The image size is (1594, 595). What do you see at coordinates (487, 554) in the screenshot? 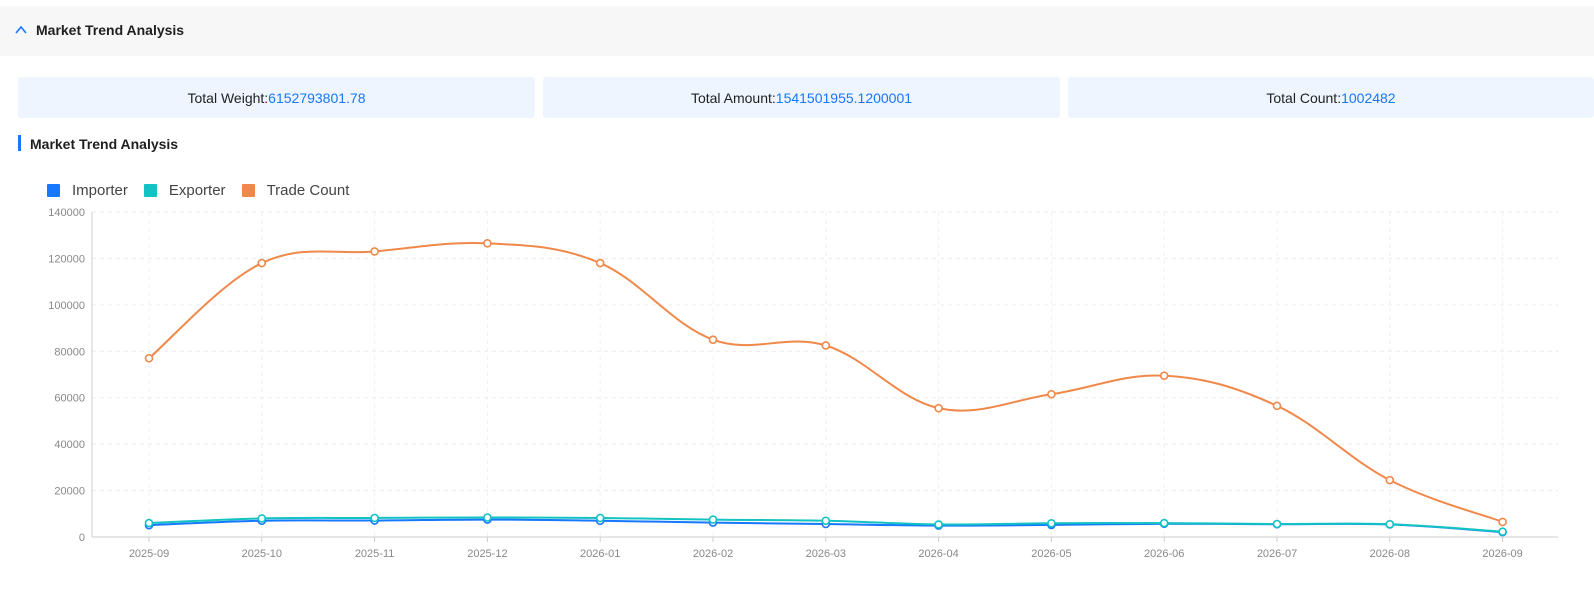
I see `x-tick-label: 2025-12` at bounding box center [487, 554].